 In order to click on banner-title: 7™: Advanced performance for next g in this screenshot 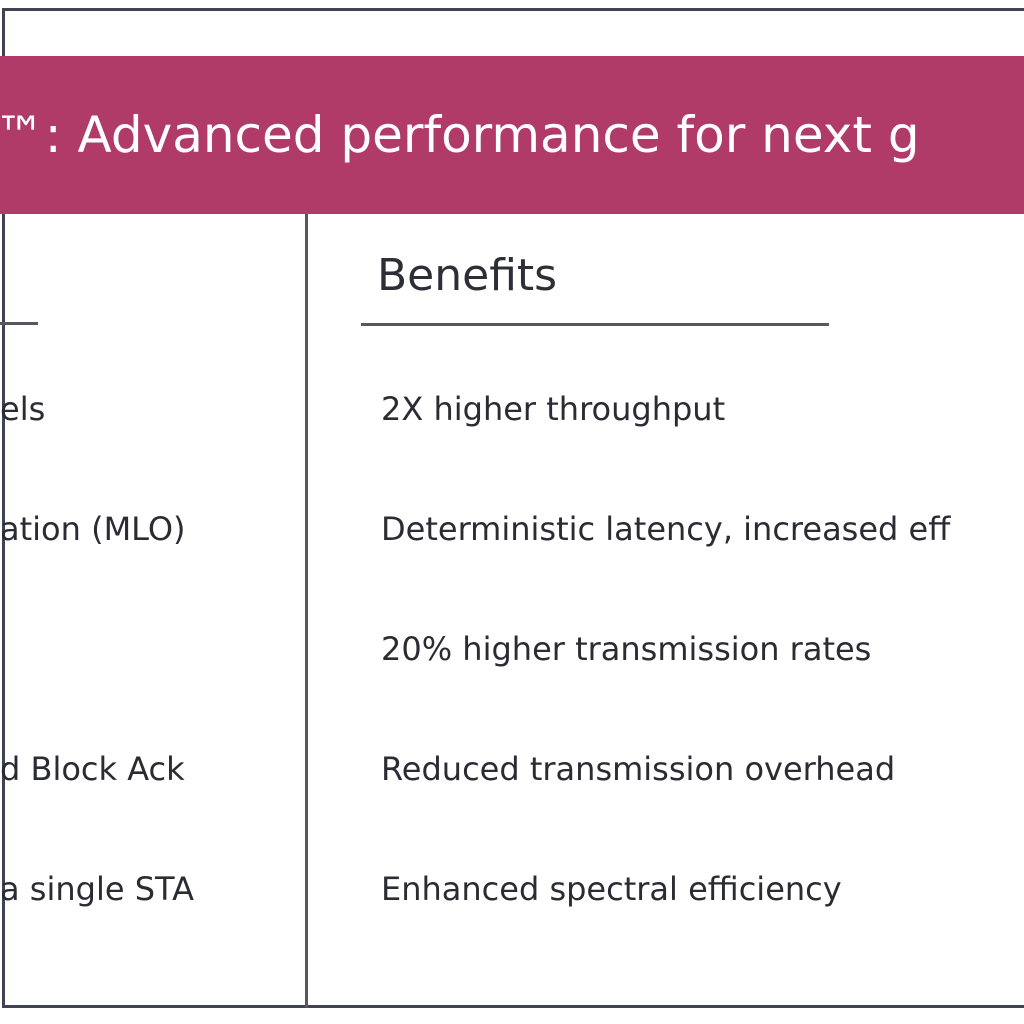, I will do `click(460, 135)`.